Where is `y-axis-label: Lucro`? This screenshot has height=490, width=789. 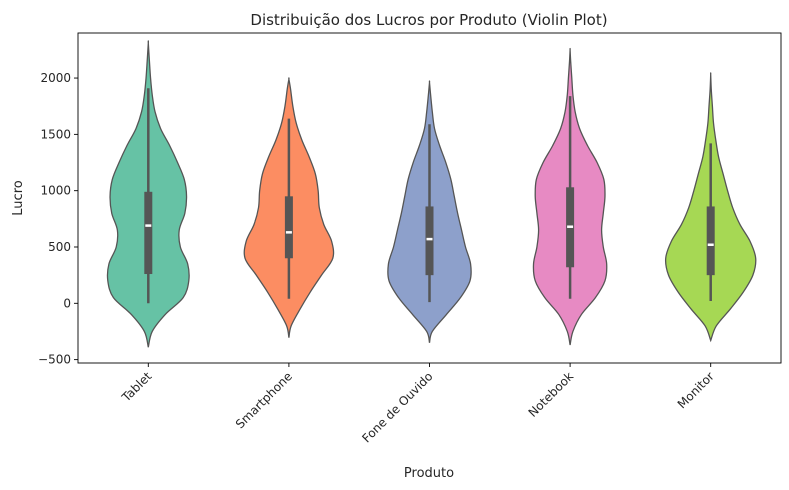 y-axis-label: Lucro is located at coordinates (18, 197).